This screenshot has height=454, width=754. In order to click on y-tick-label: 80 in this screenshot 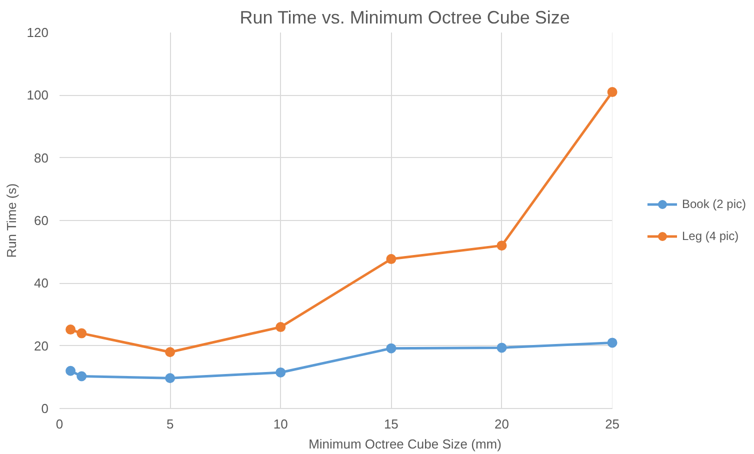, I will do `click(41, 158)`.